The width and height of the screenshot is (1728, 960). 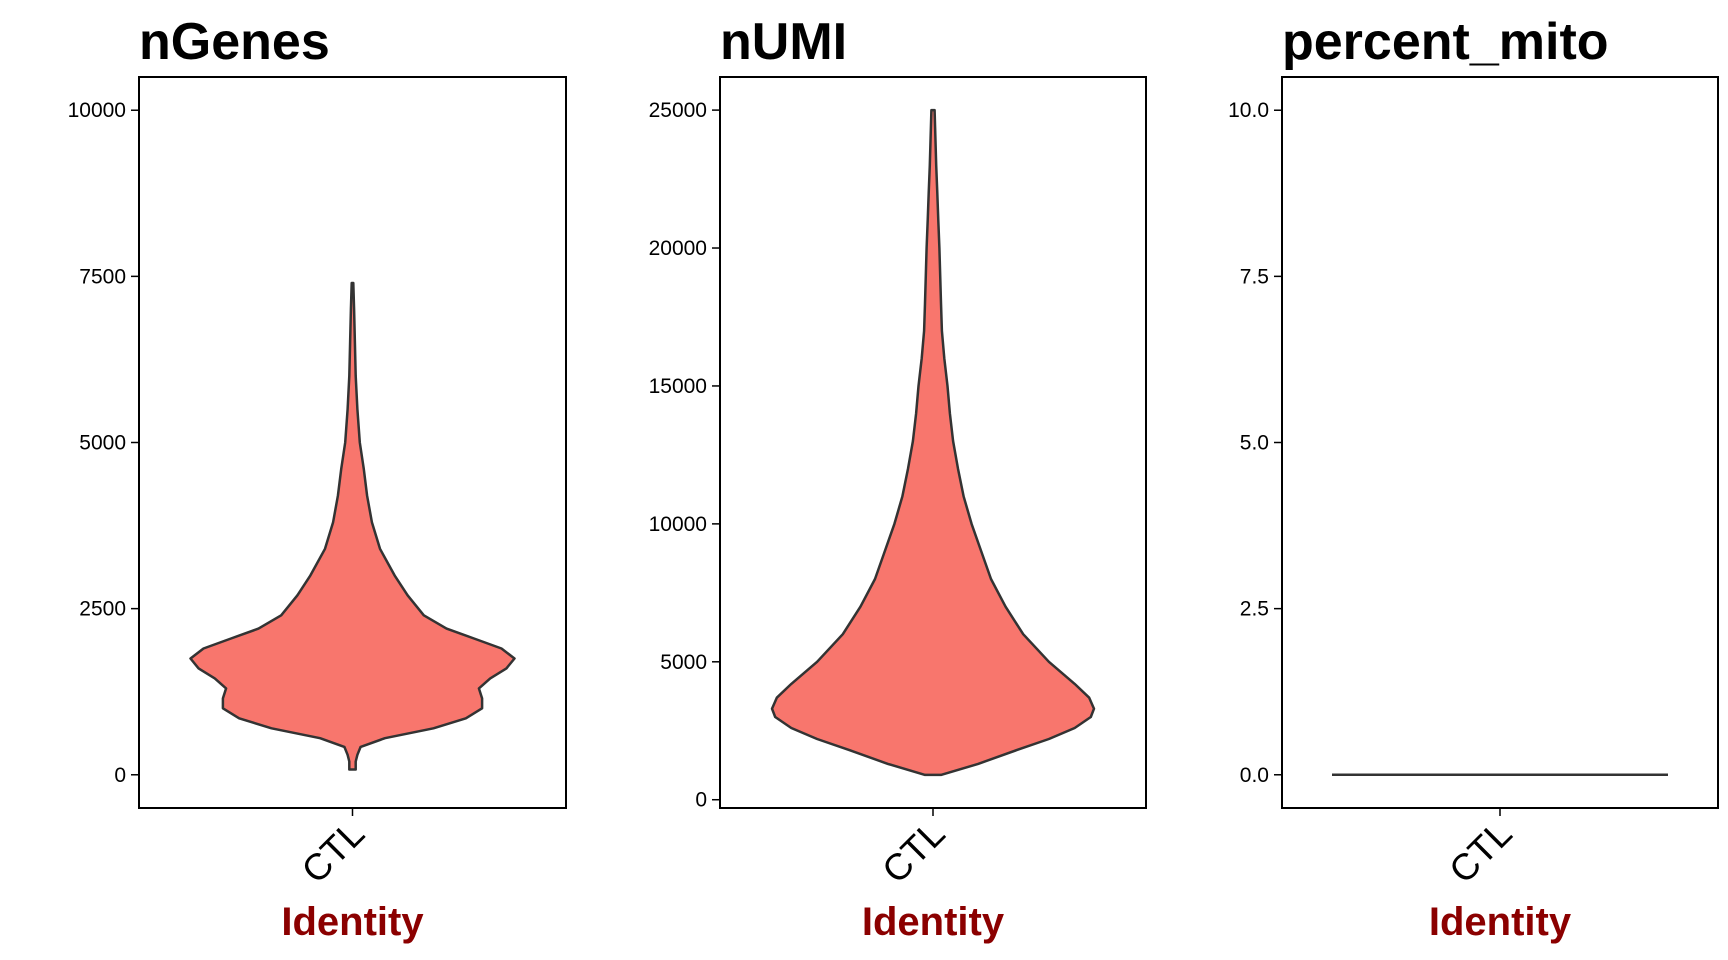 What do you see at coordinates (1254, 775) in the screenshot?
I see `y-tick-label: 0.0` at bounding box center [1254, 775].